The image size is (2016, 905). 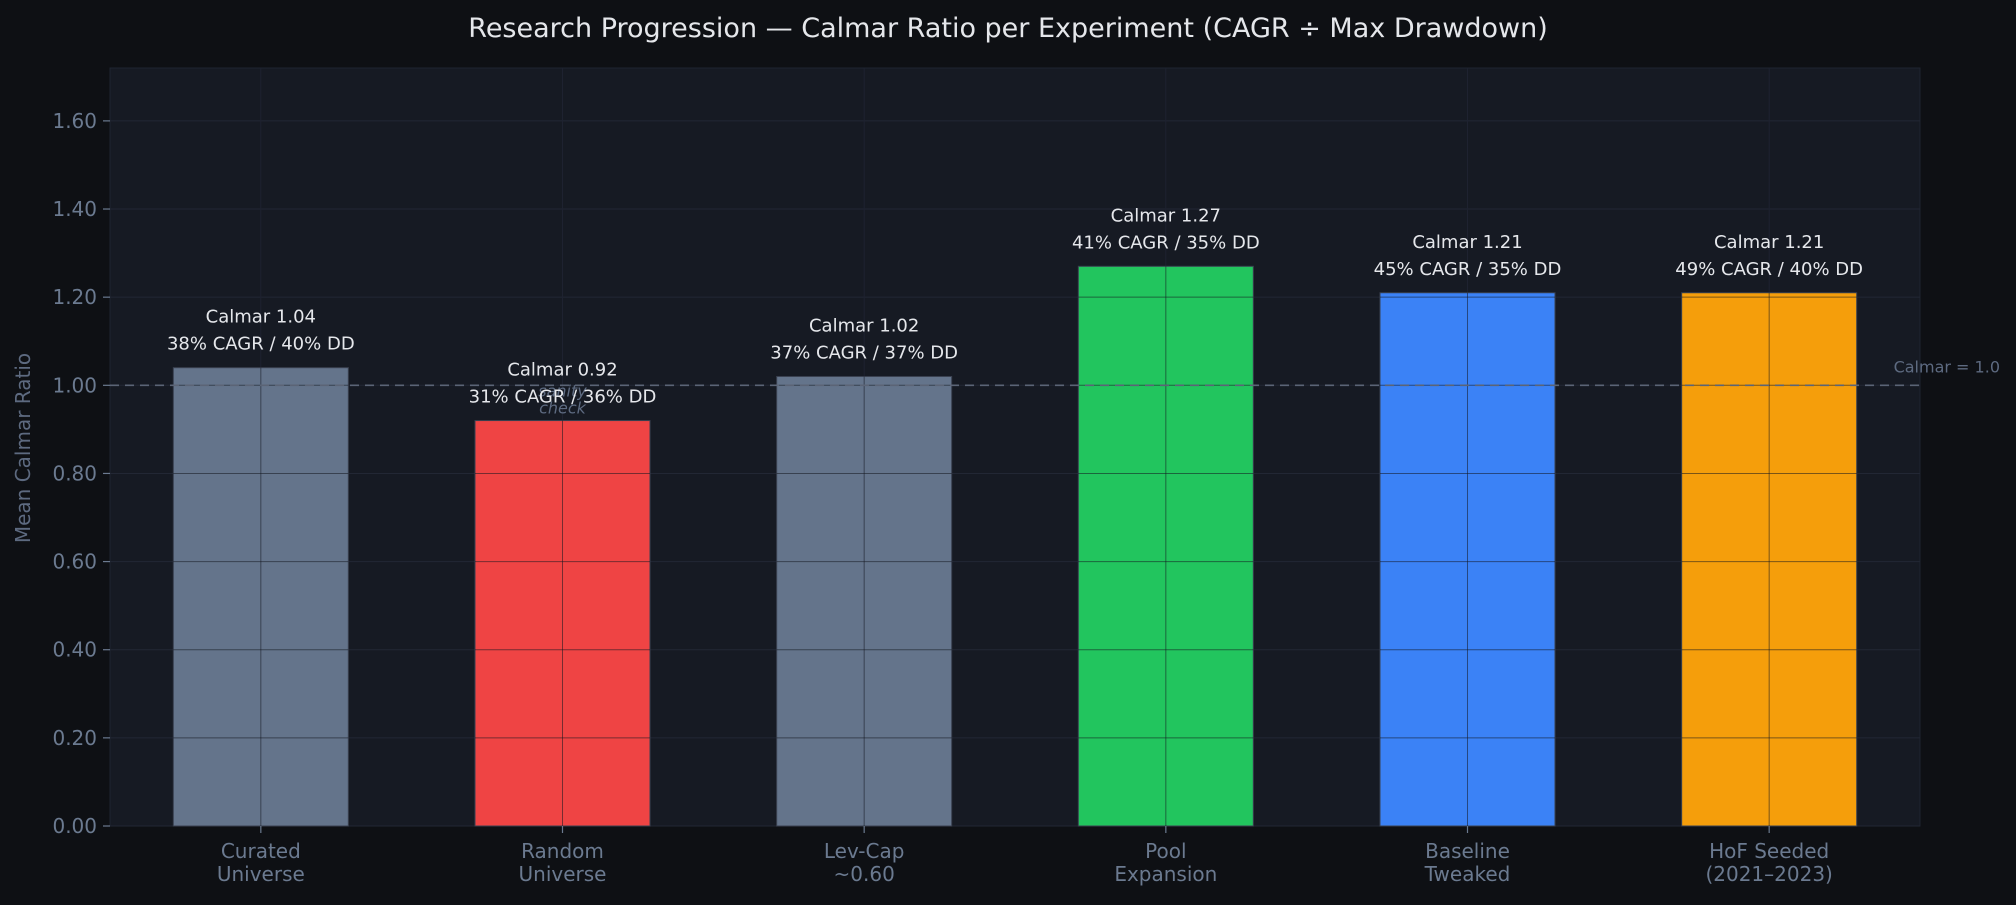 What do you see at coordinates (562, 370) in the screenshot?
I see `bar-value-label: Calmar 0.92` at bounding box center [562, 370].